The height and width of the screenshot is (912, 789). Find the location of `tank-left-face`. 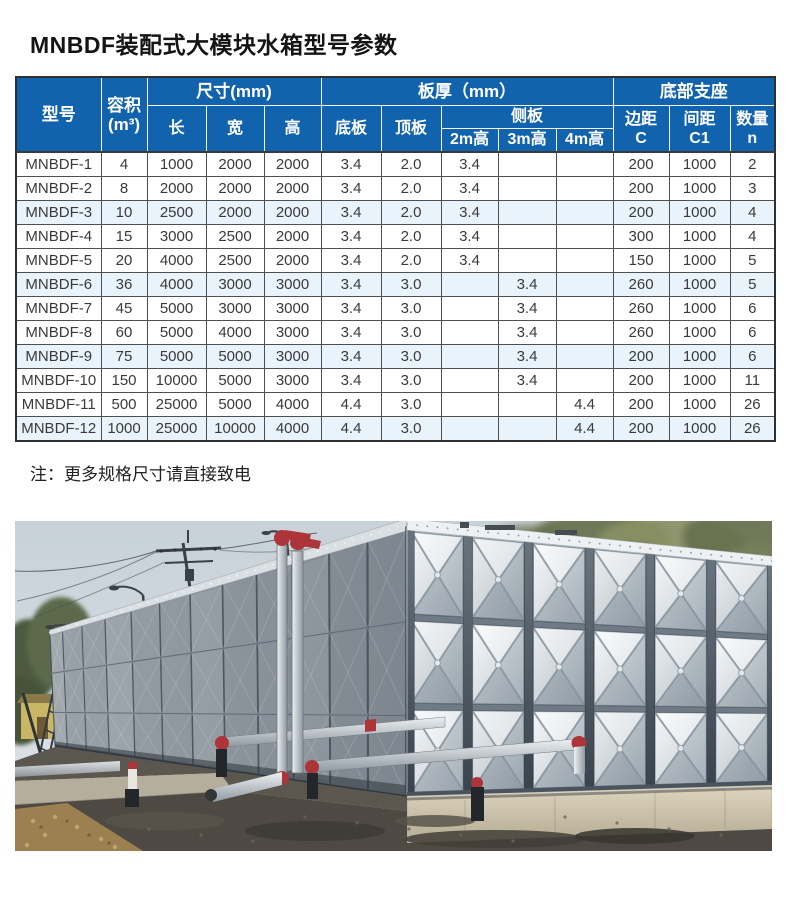

tank-left-face is located at coordinates (228, 658).